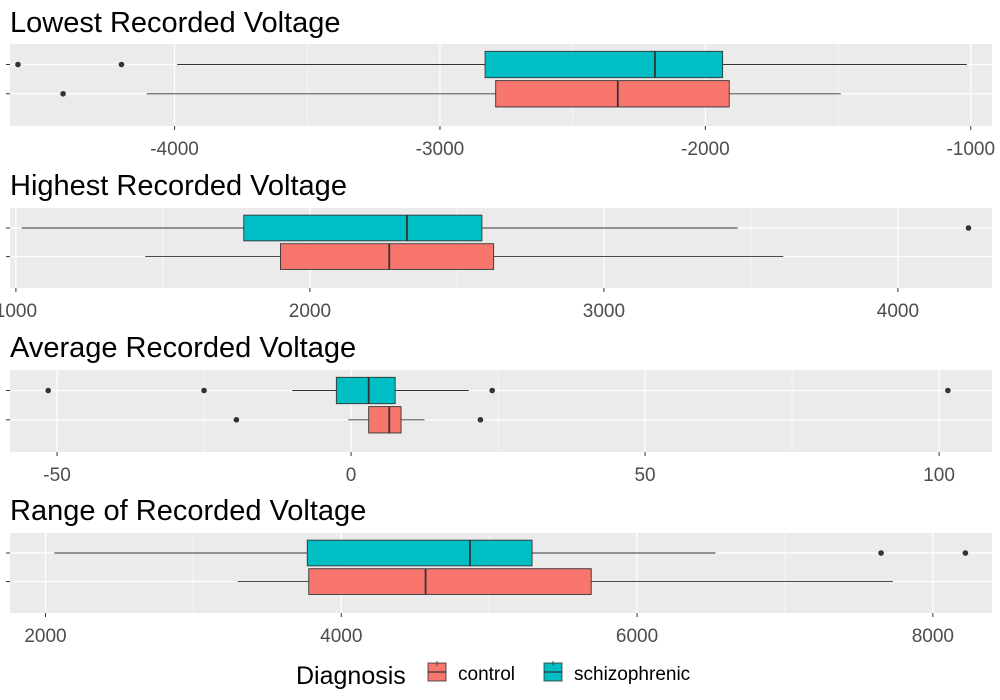 The height and width of the screenshot is (700, 1000). What do you see at coordinates (705, 149) in the screenshot?
I see `x-tick-label: -2000` at bounding box center [705, 149].